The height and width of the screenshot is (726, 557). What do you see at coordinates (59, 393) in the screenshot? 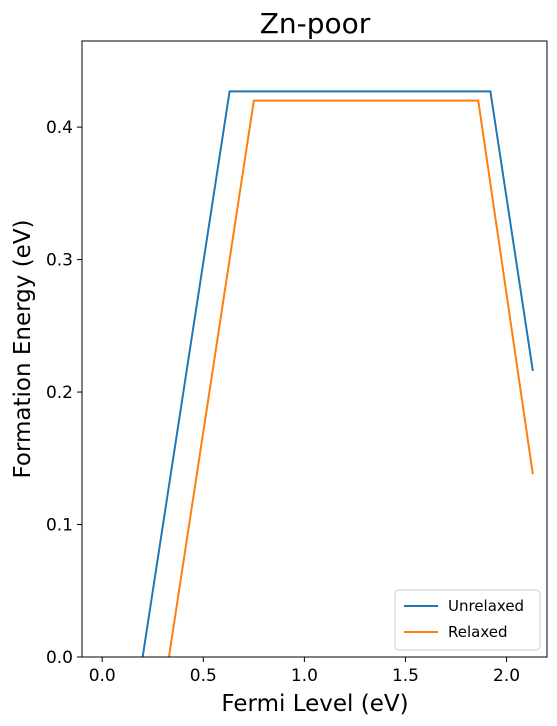
I see `y-tick-label: 0.2` at bounding box center [59, 393].